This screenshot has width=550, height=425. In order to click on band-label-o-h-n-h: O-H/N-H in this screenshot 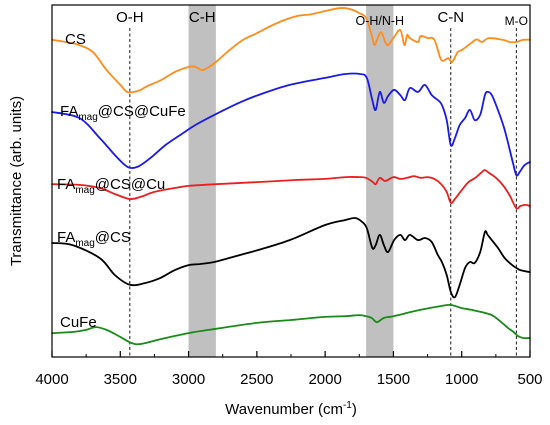, I will do `click(379, 21)`.